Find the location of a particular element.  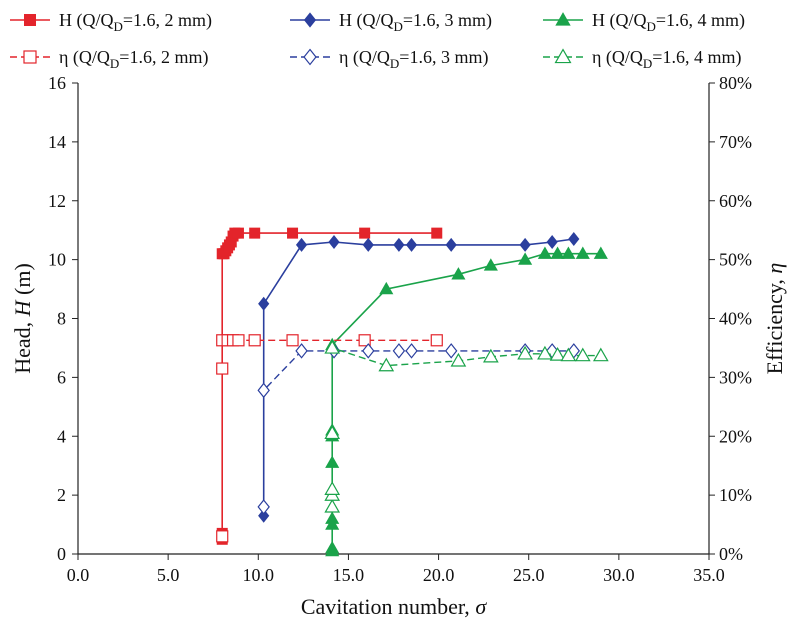

legend-item-3: H (Q/QD=1.6, 4 mm) is located at coordinates (644, 22).